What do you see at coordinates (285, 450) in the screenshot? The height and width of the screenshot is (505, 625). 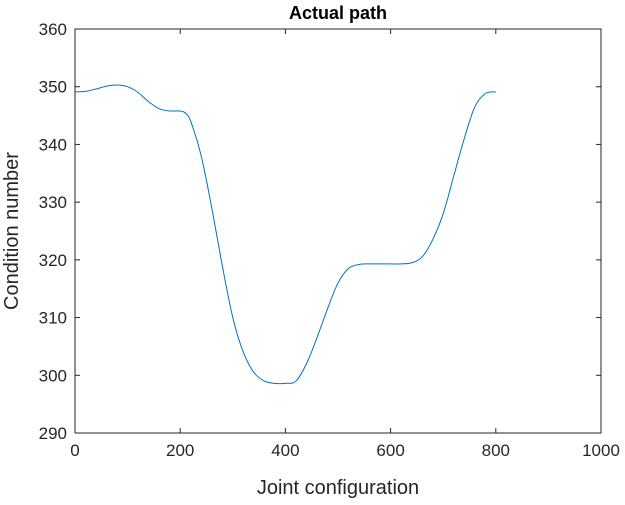 I see `x-tick-label: 400` at bounding box center [285, 450].